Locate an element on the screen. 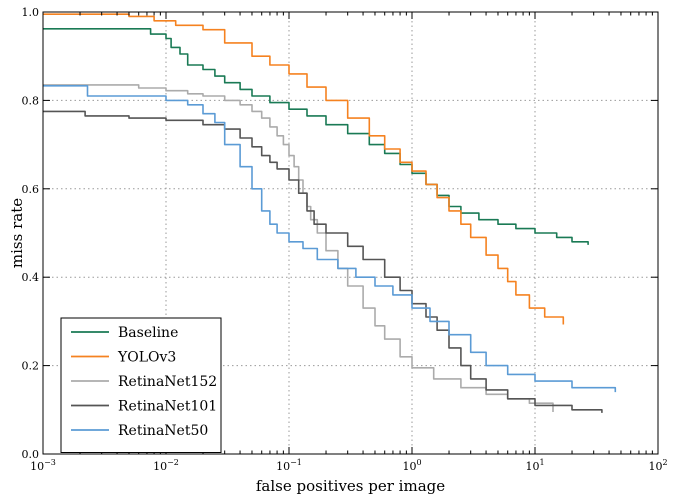  legend-label: Baseline is located at coordinates (148, 333).